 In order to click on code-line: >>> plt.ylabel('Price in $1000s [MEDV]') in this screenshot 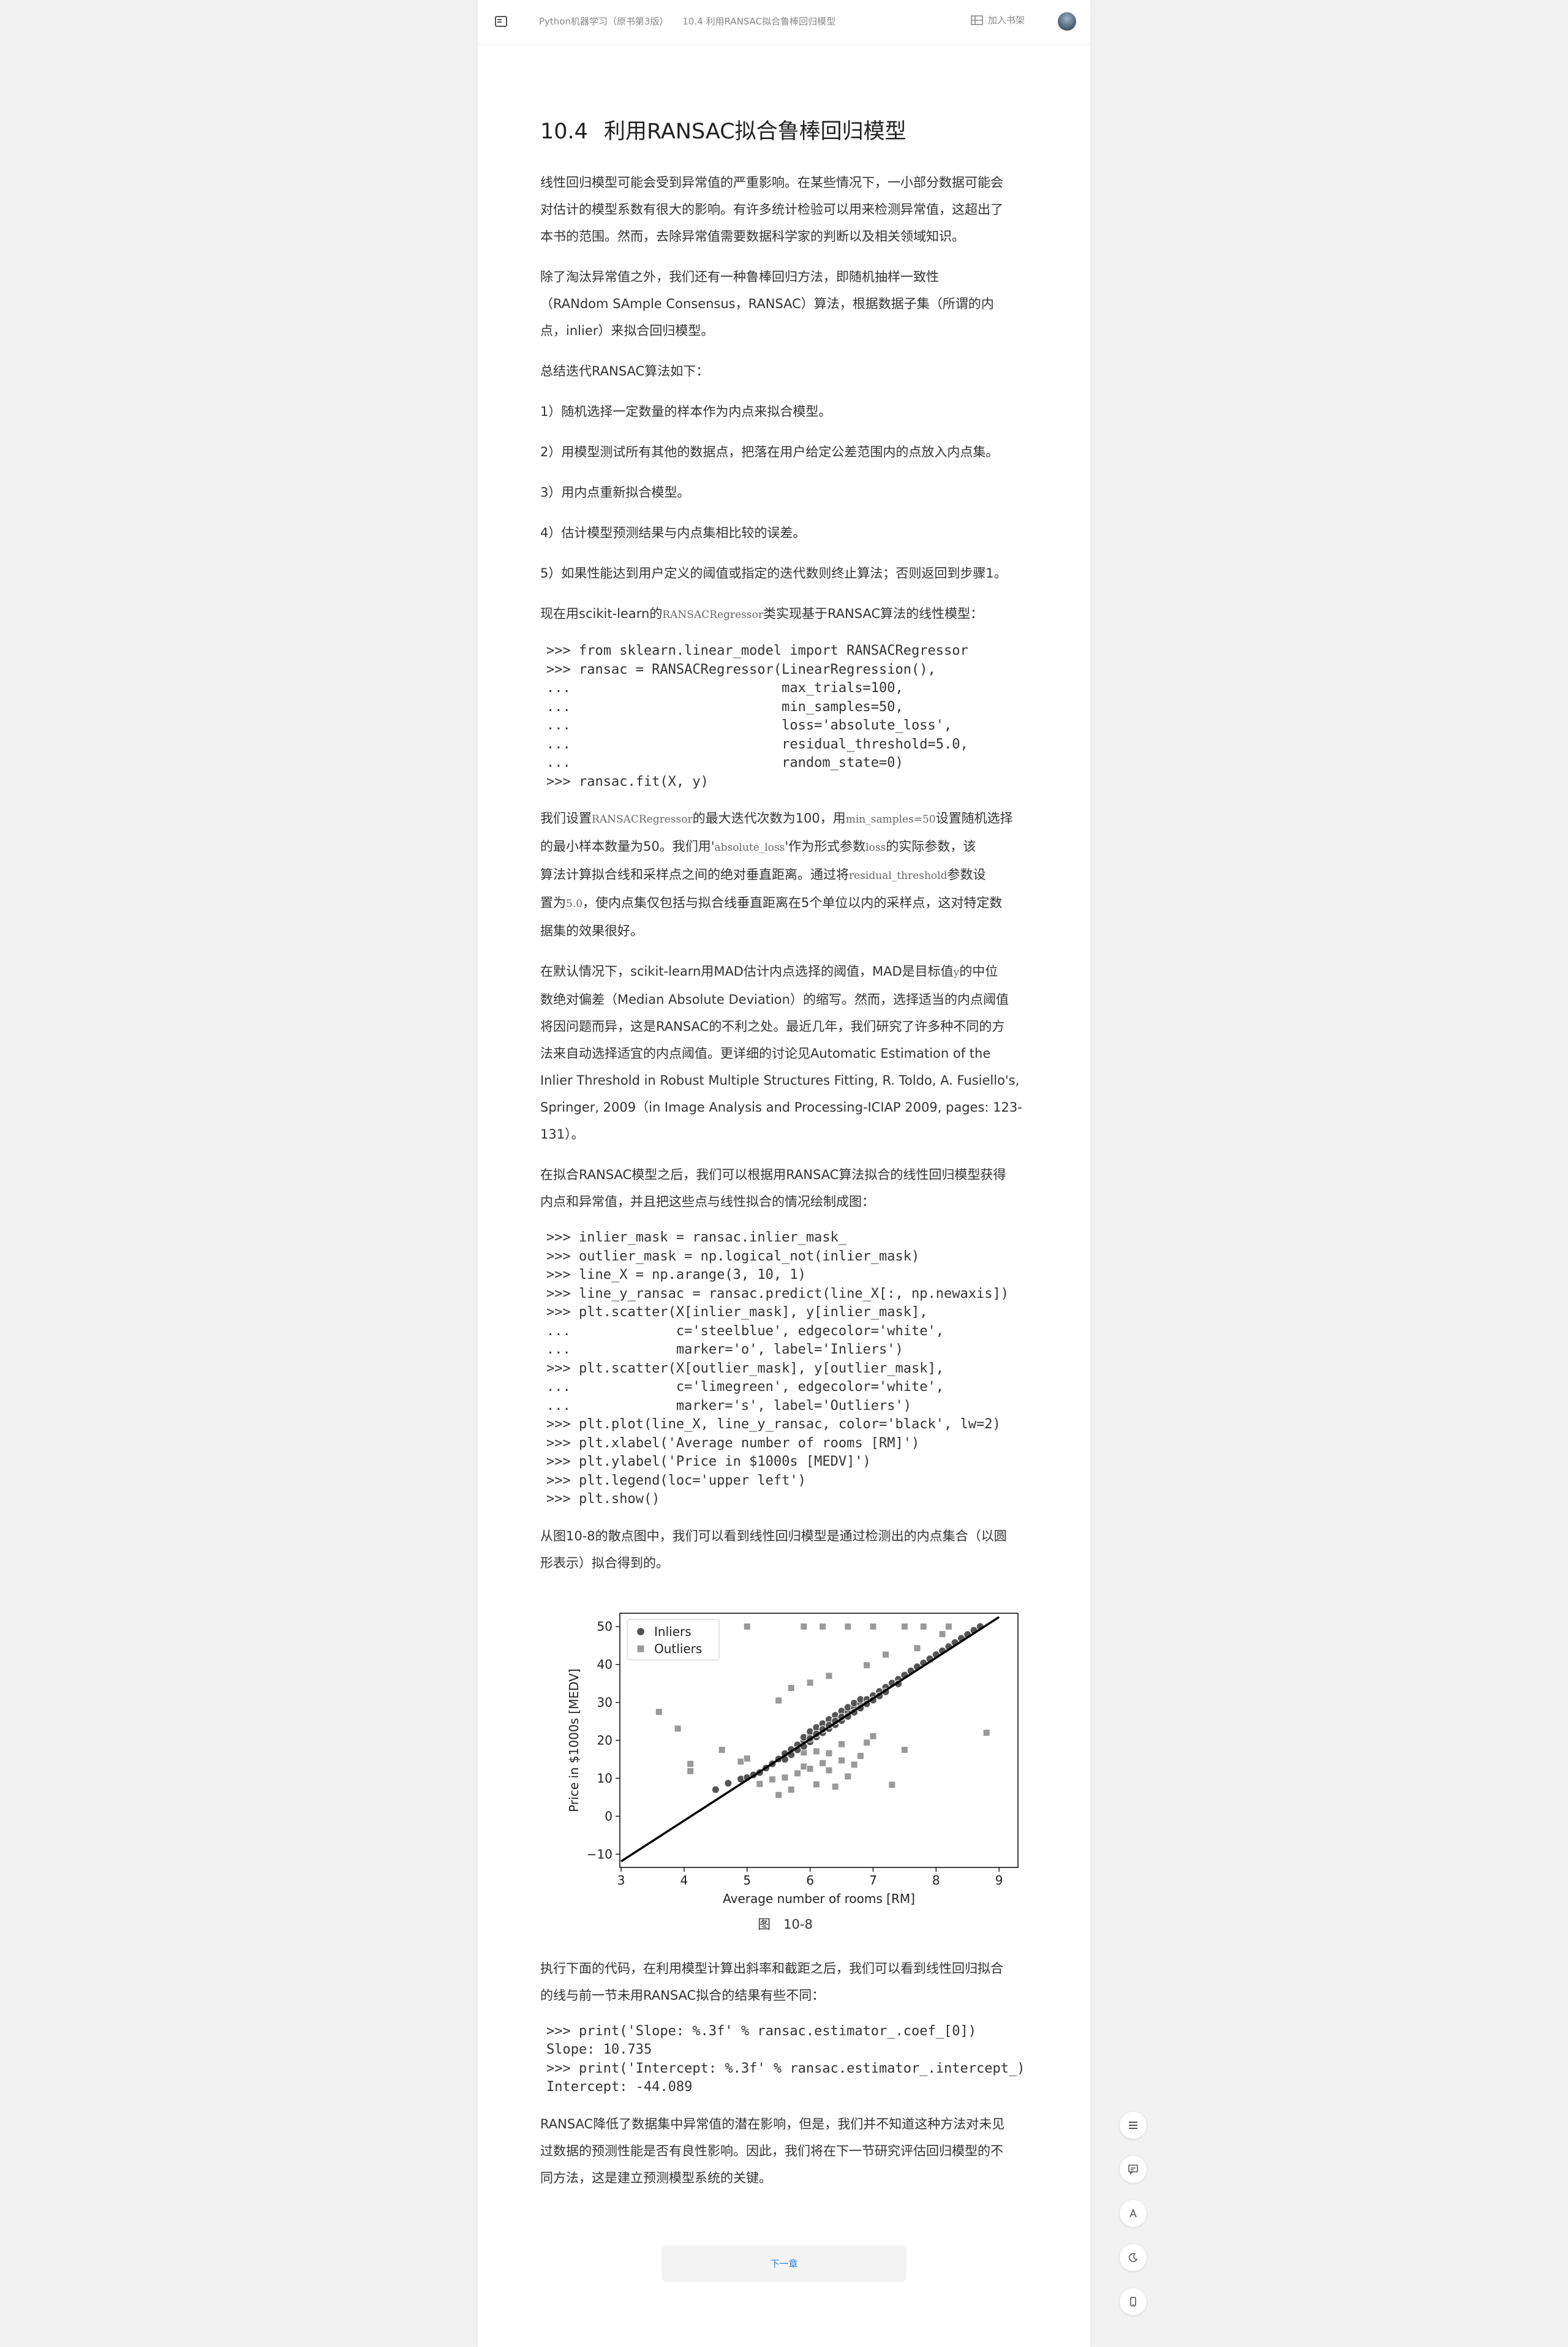, I will do `click(709, 1461)`.